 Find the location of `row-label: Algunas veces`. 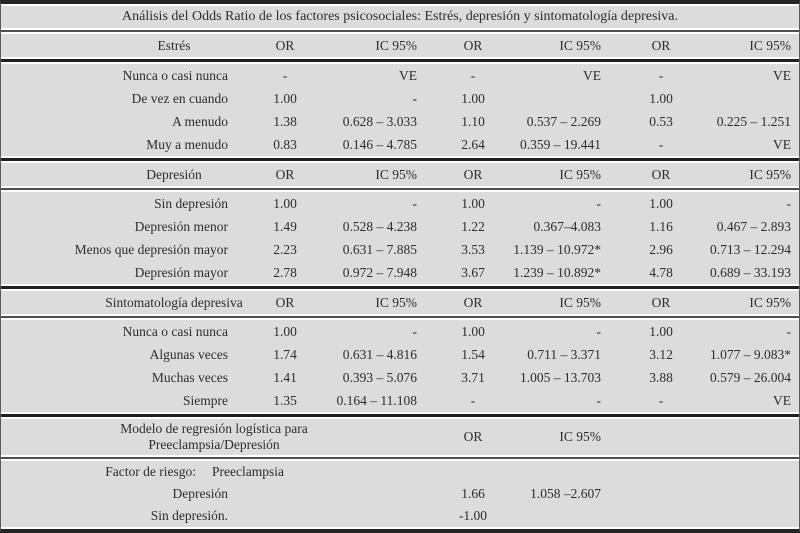

row-label: Algunas veces is located at coordinates (188, 354).